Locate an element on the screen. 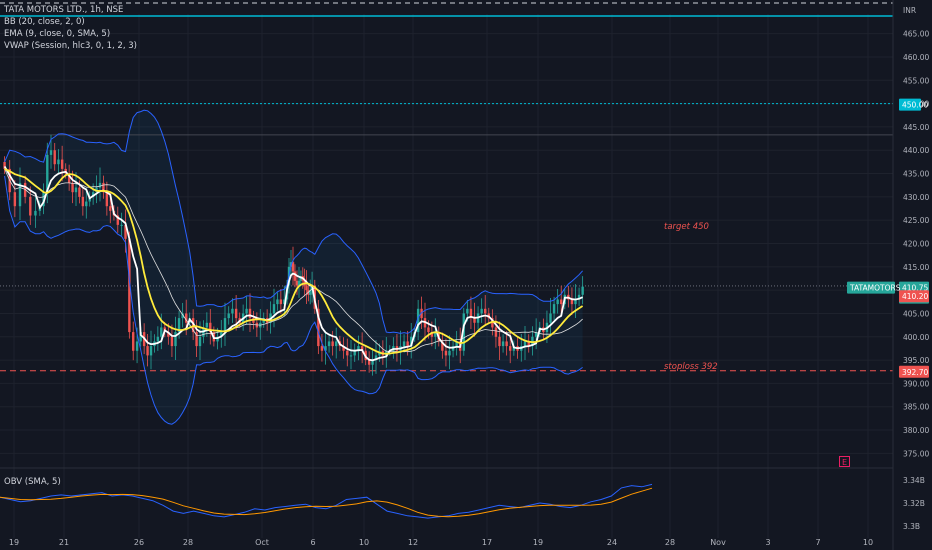 This screenshot has width=932, height=550. ema-legend: EMA (9, close, 0, SMA, 5) is located at coordinates (57, 34).